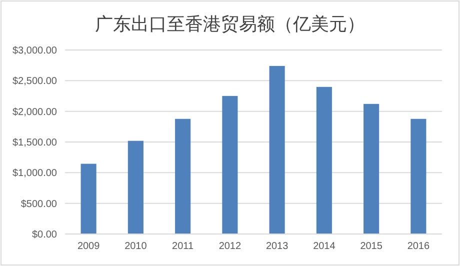  Describe the element at coordinates (418, 246) in the screenshot. I see `x-tick-label: 2016` at that location.